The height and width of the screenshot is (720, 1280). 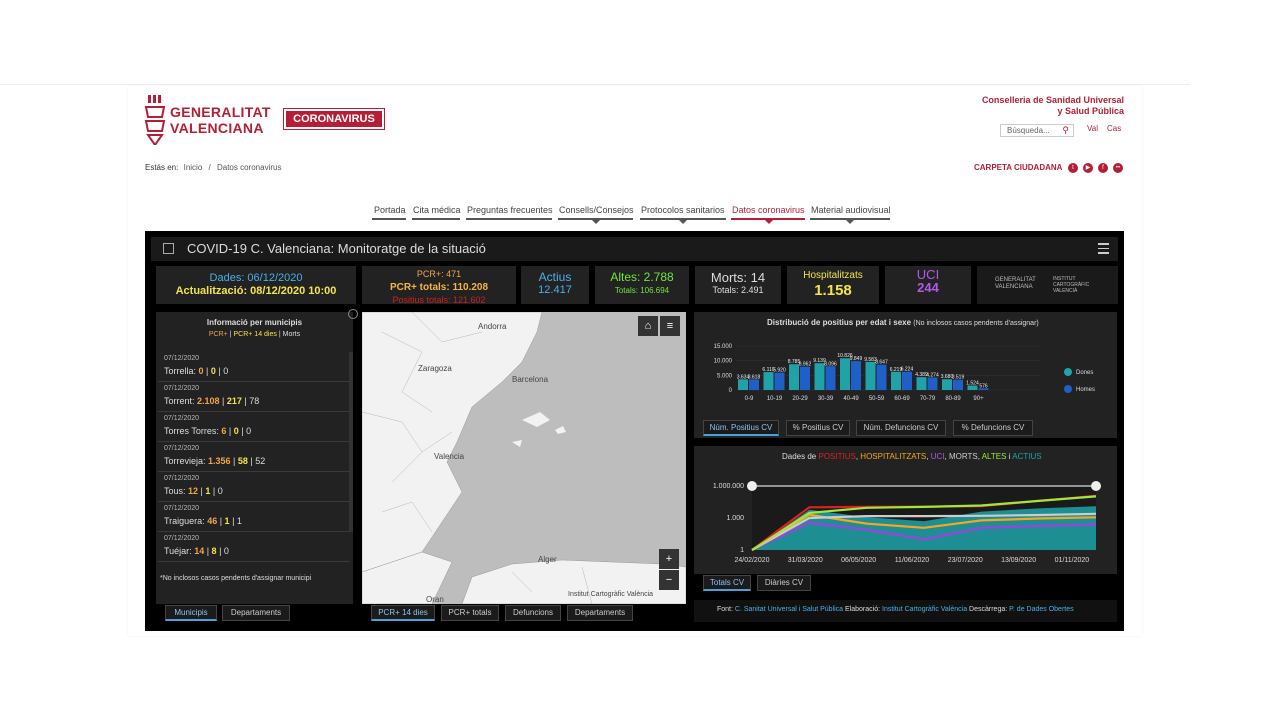 What do you see at coordinates (260, 461) in the screenshot?
I see `morts-value: 52` at bounding box center [260, 461].